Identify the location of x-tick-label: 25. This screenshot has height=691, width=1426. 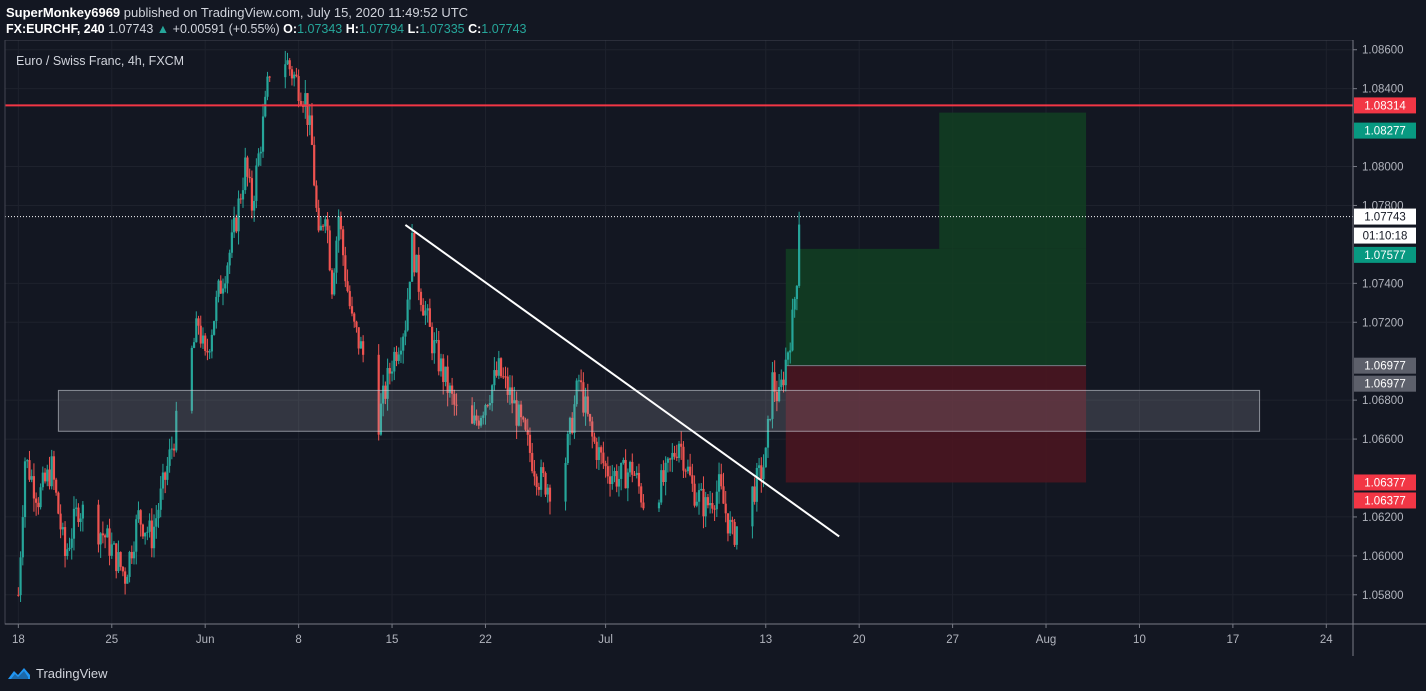
(111, 640).